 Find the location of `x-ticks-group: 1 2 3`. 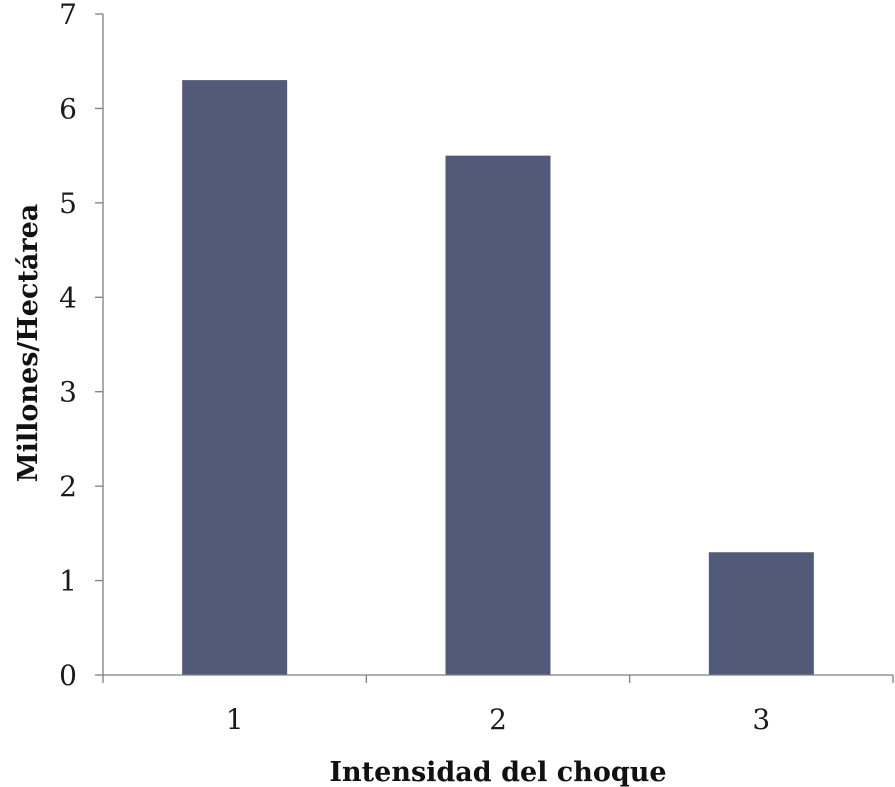

x-ticks-group: 1 2 3 is located at coordinates (498, 705).